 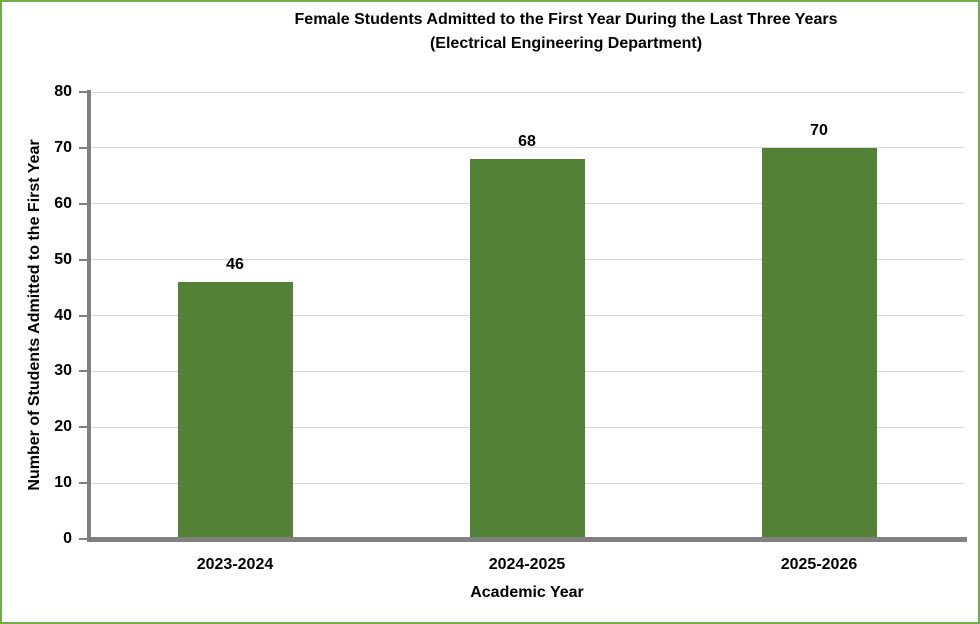 What do you see at coordinates (63, 427) in the screenshot?
I see `y-tick-label-20: 20` at bounding box center [63, 427].